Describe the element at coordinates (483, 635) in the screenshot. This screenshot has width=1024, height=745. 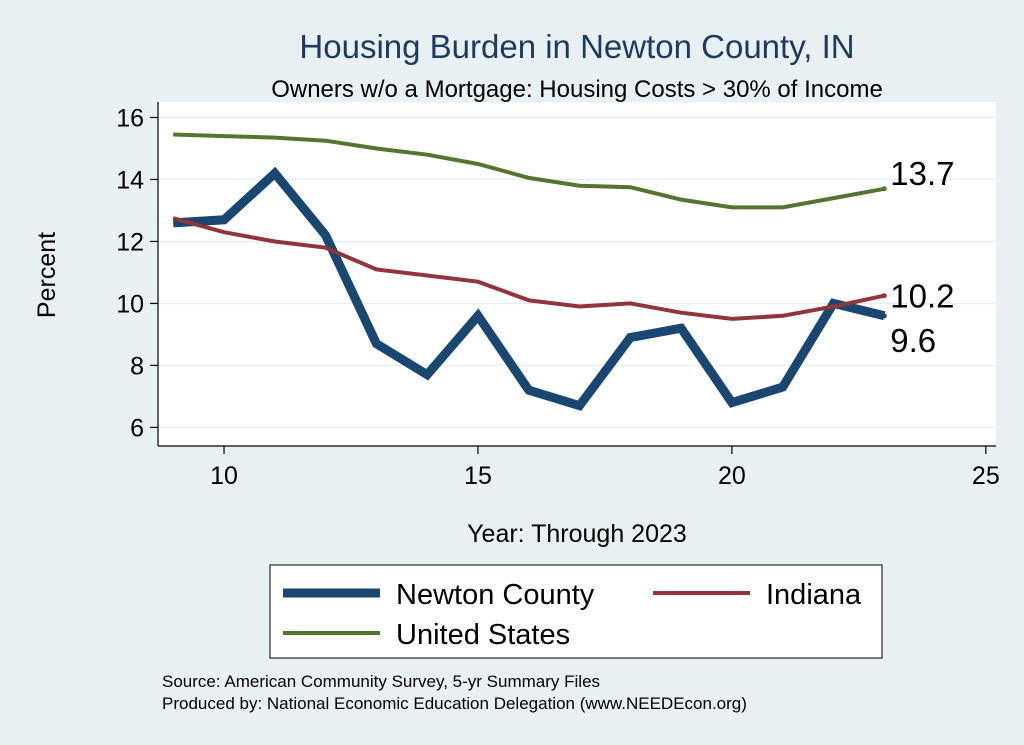
I see `legend-label-united-states: United States` at that location.